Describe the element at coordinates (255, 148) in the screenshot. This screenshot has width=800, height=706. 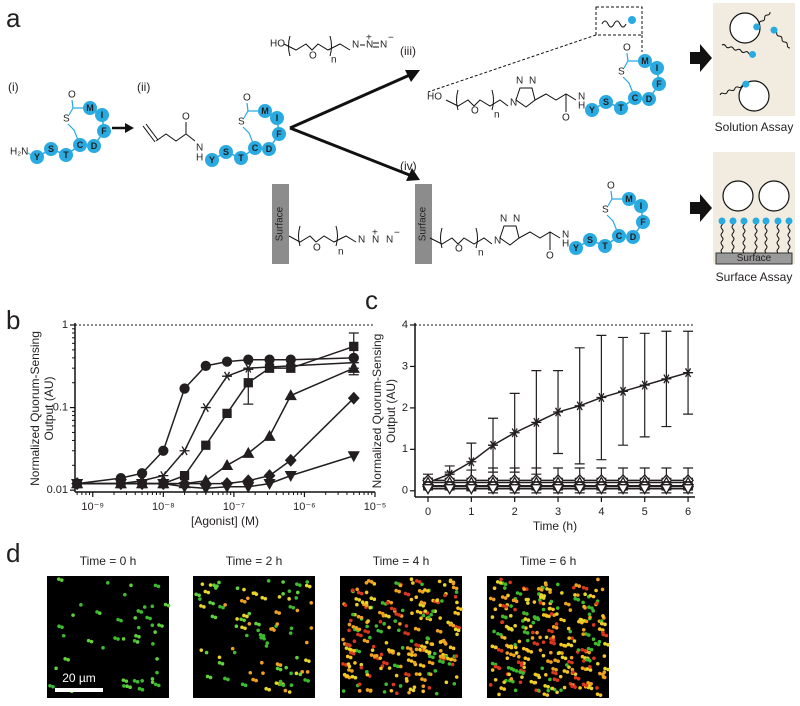
I see `residue-label: C` at that location.